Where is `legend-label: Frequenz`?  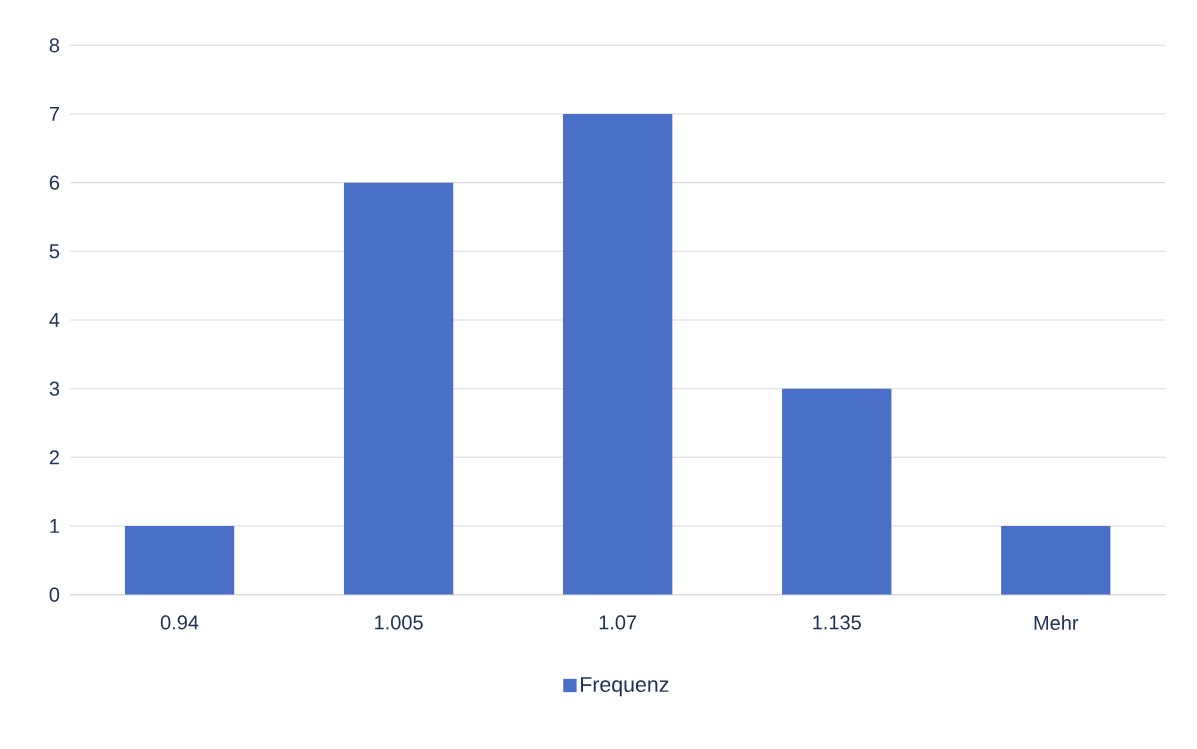
legend-label: Frequenz is located at coordinates (625, 687).